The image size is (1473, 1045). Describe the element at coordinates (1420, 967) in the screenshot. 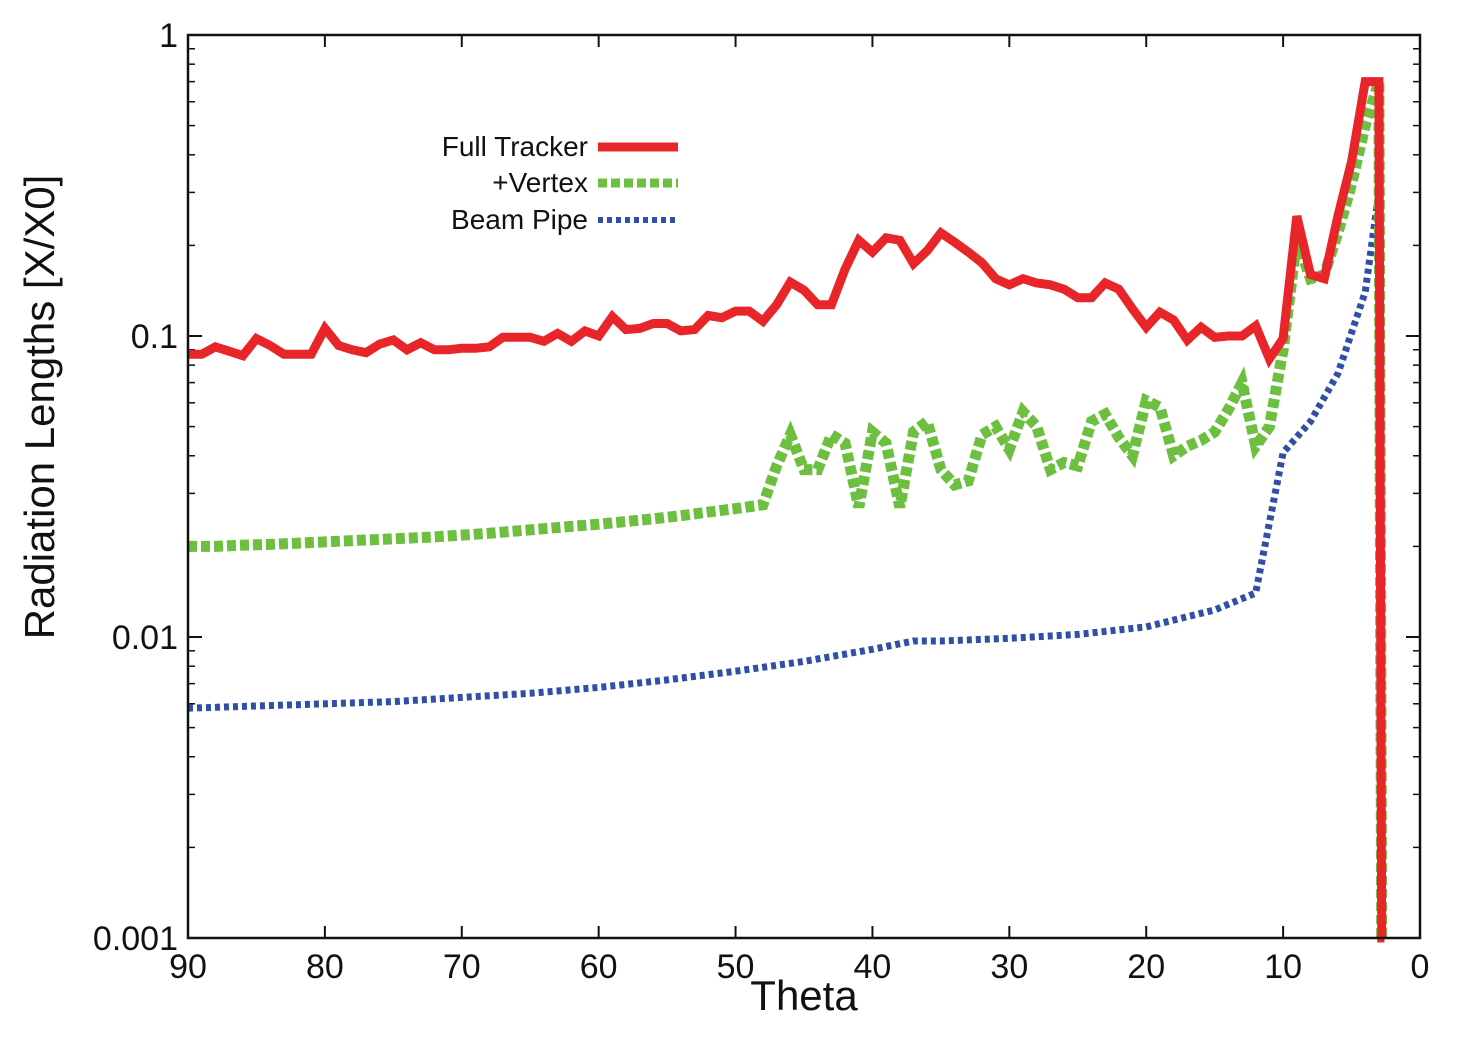

I see `x-tick-label: 0` at that location.